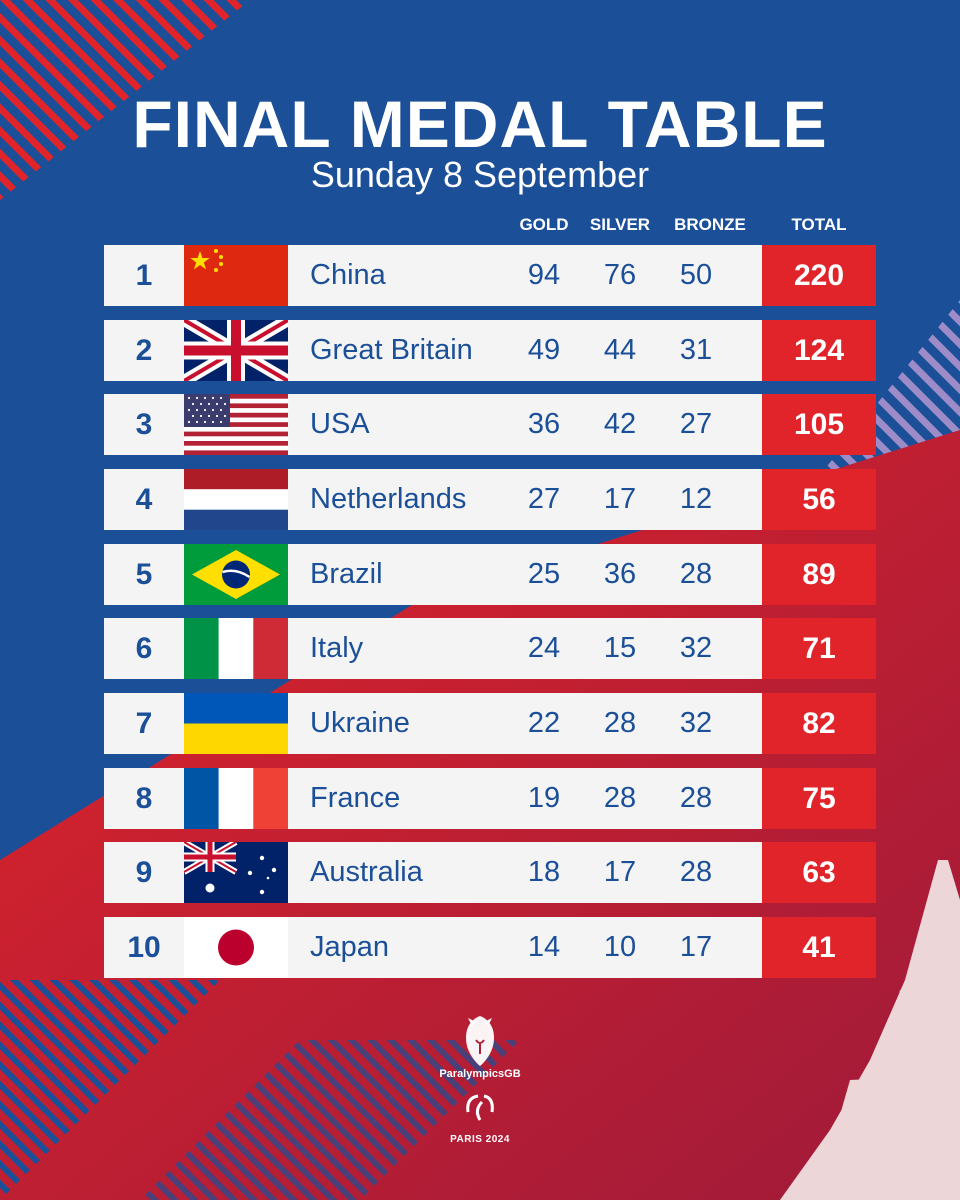  What do you see at coordinates (710, 224) in the screenshot?
I see `header-bronze: BRONZE` at bounding box center [710, 224].